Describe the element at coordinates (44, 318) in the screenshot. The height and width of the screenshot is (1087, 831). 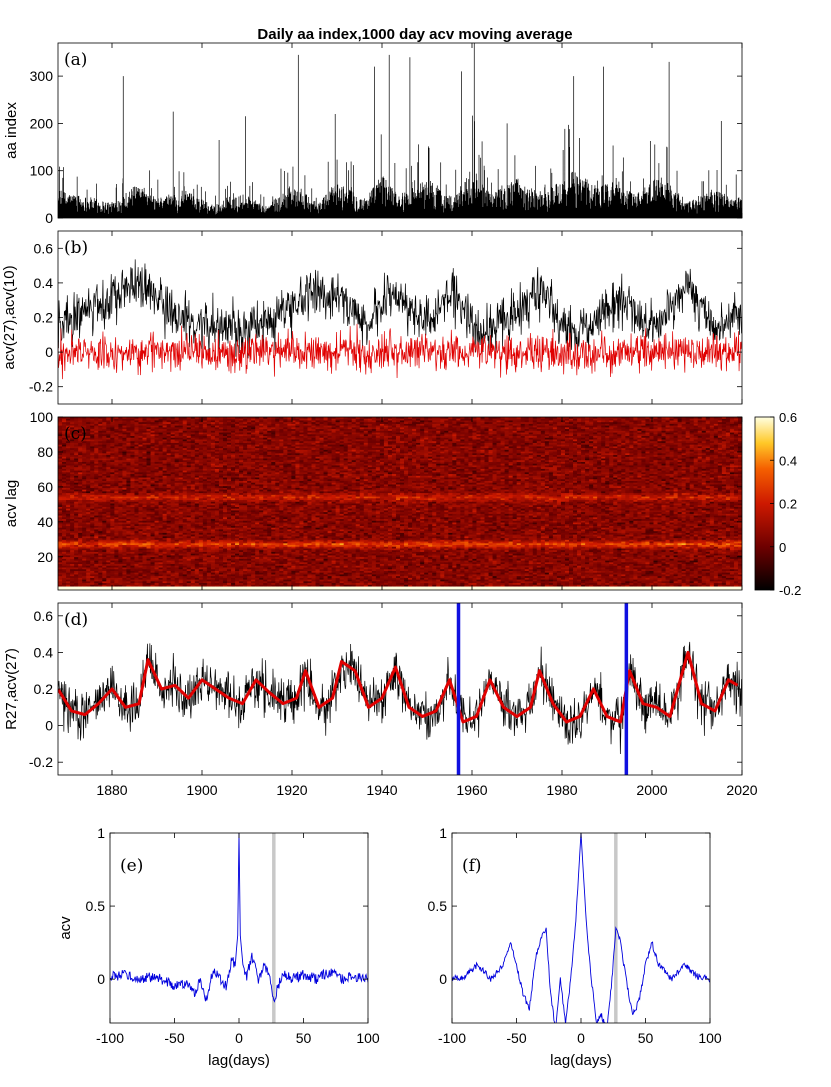
I see `y-tick-label-b: 0.2` at that location.